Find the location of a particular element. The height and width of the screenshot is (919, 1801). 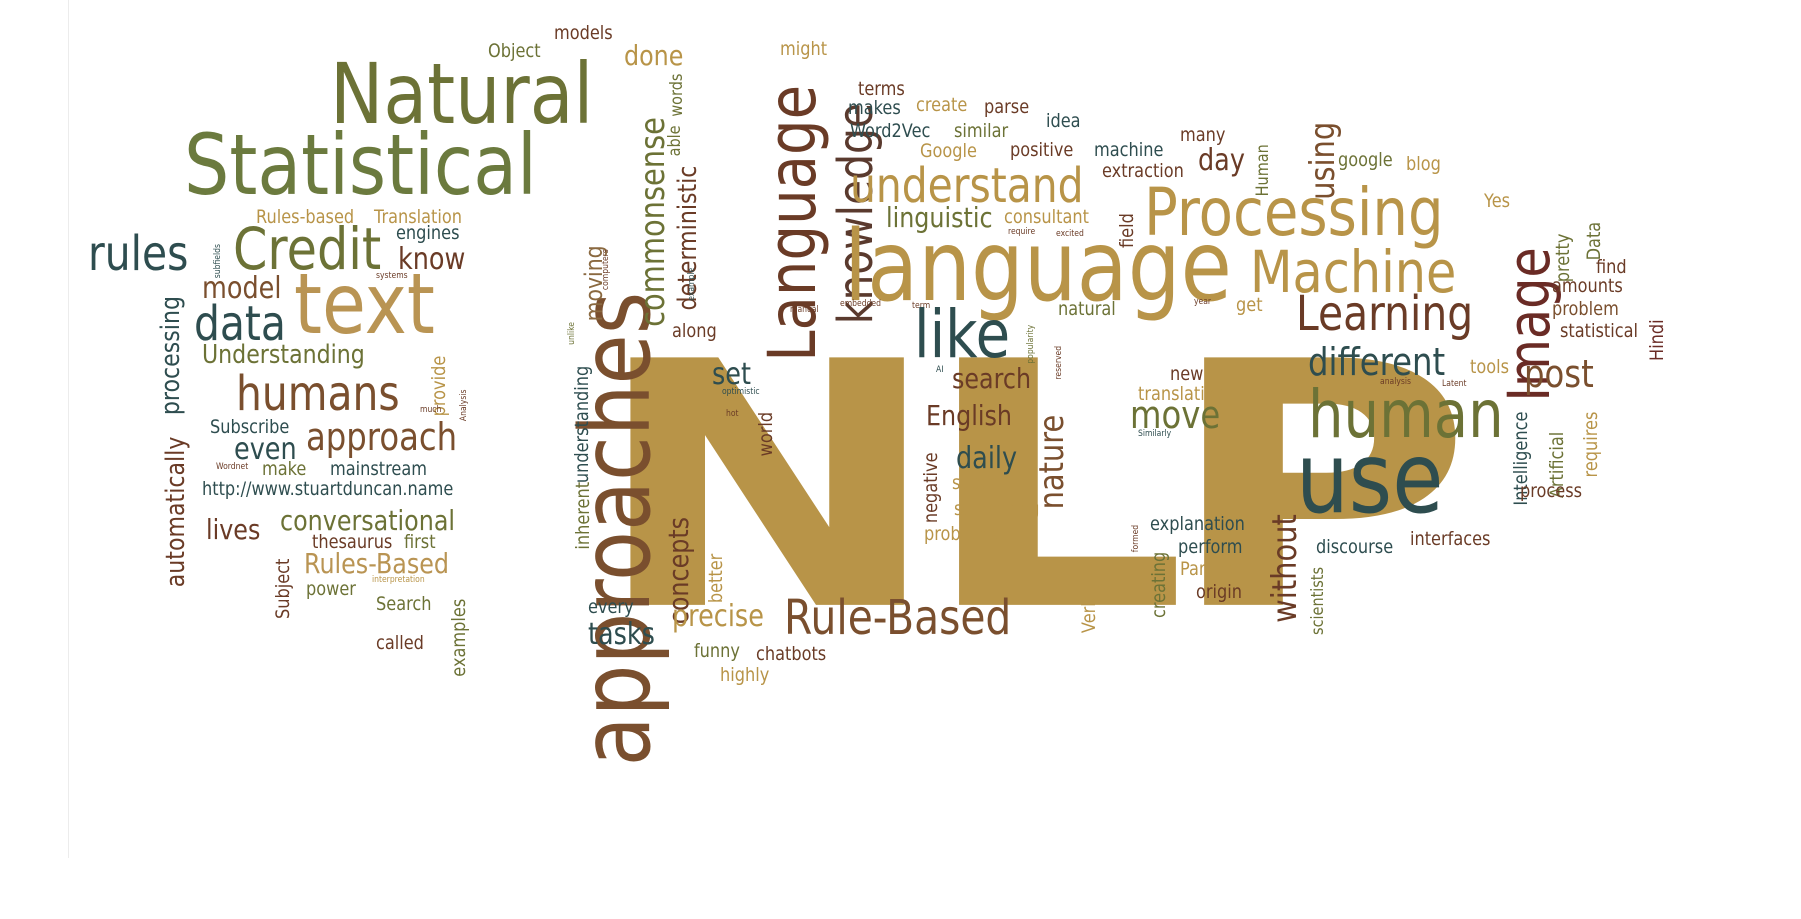

cloud-word-funny: funny is located at coordinates (717, 651).